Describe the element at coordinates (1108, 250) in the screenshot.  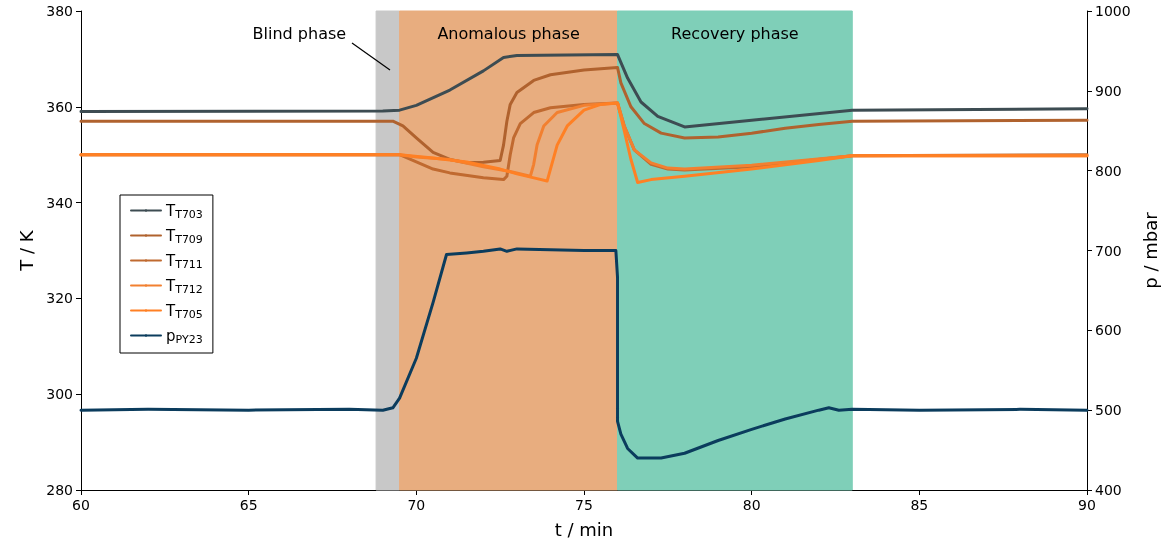
I see `y2-tick-label: 700` at that location.